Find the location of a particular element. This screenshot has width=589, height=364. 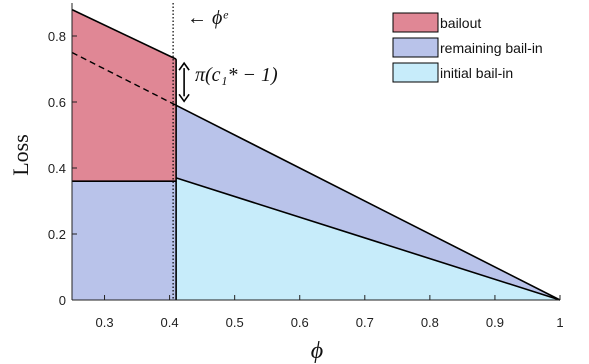

x-tick-label: 0.8 is located at coordinates (430, 322).